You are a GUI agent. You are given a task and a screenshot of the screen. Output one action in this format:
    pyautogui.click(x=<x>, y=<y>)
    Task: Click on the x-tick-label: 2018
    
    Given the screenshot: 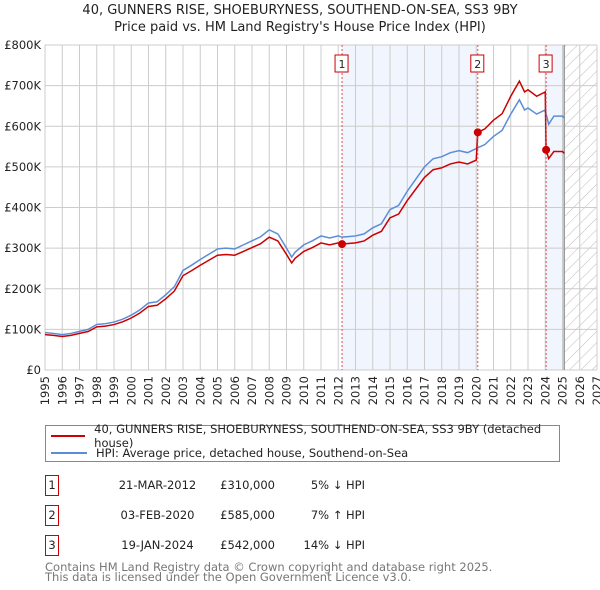 What is the action you would take?
    pyautogui.click(x=442, y=390)
    